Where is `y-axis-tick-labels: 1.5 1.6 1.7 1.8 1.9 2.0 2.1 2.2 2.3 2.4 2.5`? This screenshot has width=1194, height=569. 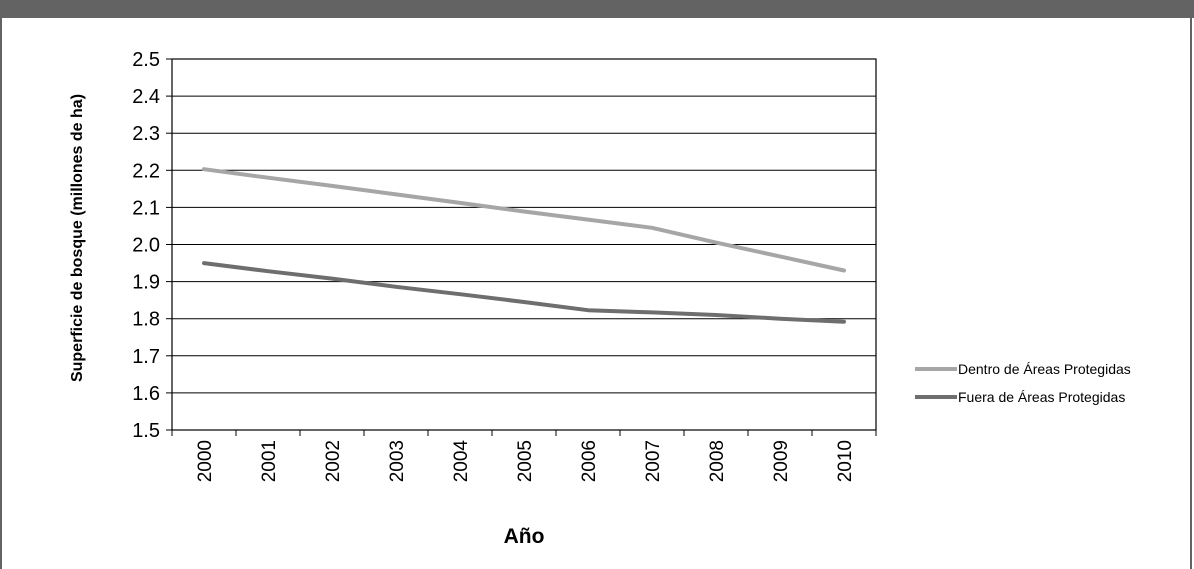
y-axis-tick-labels: 1.5 1.6 1.7 1.8 1.9 2.0 2.1 2.2 2.3 2.4 2.5 is located at coordinates (146, 245).